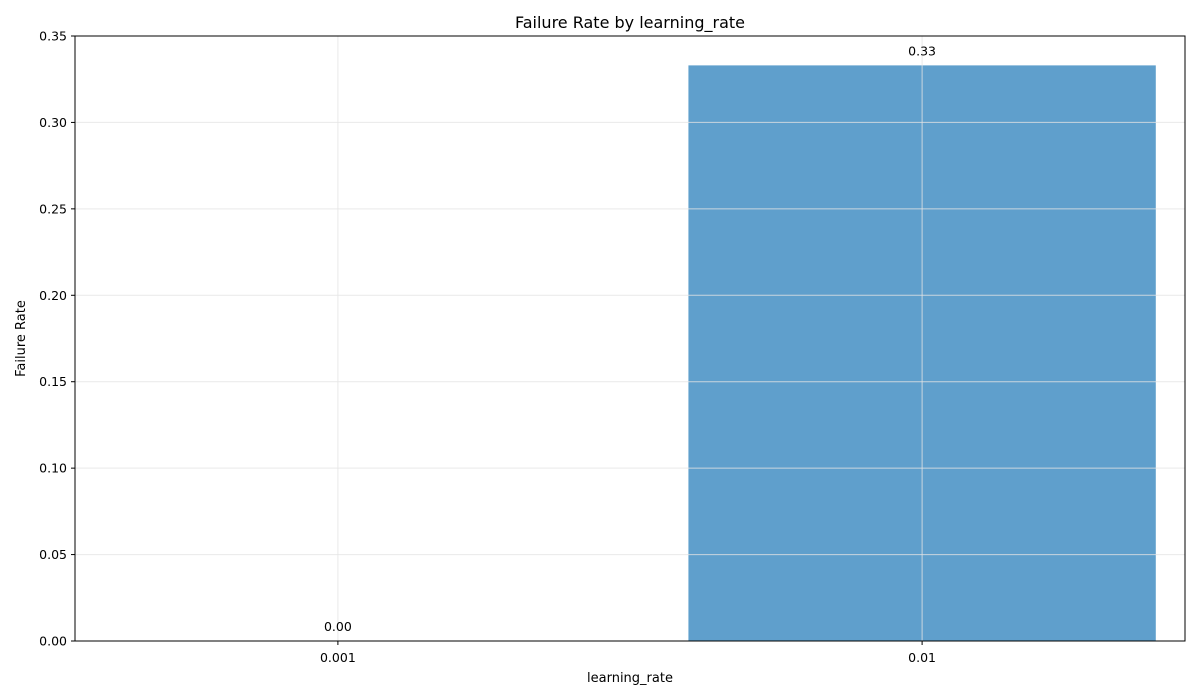 This screenshot has width=1200, height=700. What do you see at coordinates (630, 678) in the screenshot?
I see `x-axis-label: learning_rate` at bounding box center [630, 678].